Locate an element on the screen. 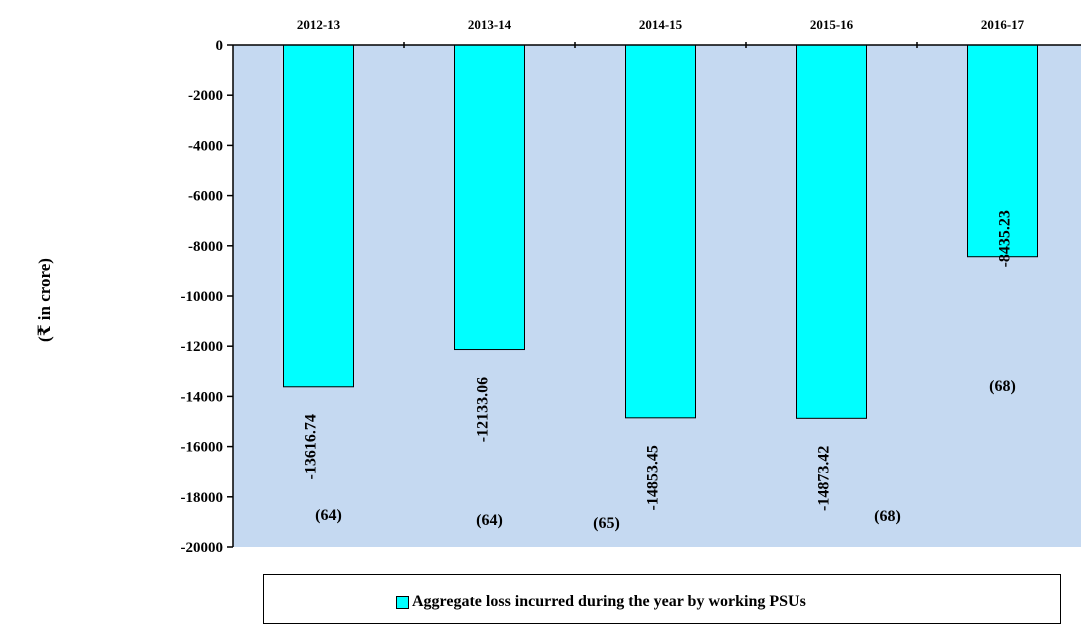 The height and width of the screenshot is (624, 1081). y-tick-label: -16000 is located at coordinates (202, 448).